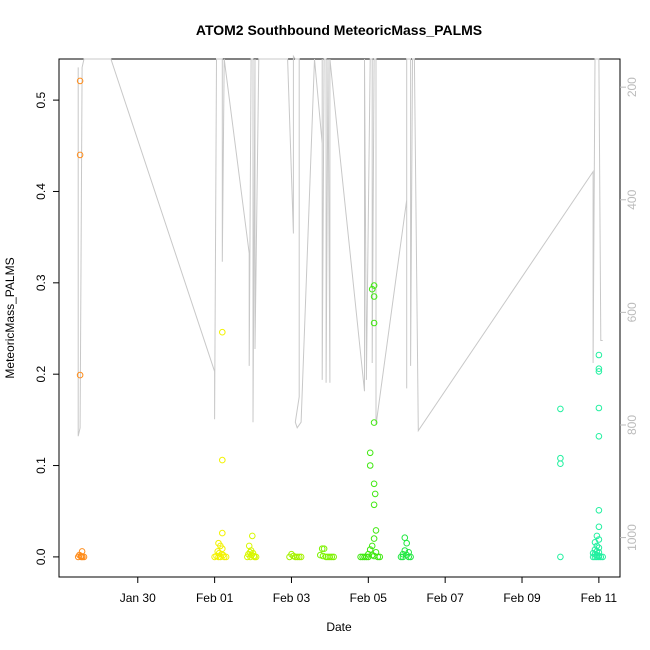  Describe the element at coordinates (369, 598) in the screenshot. I see `x-tick-label: Feb 05` at that location.